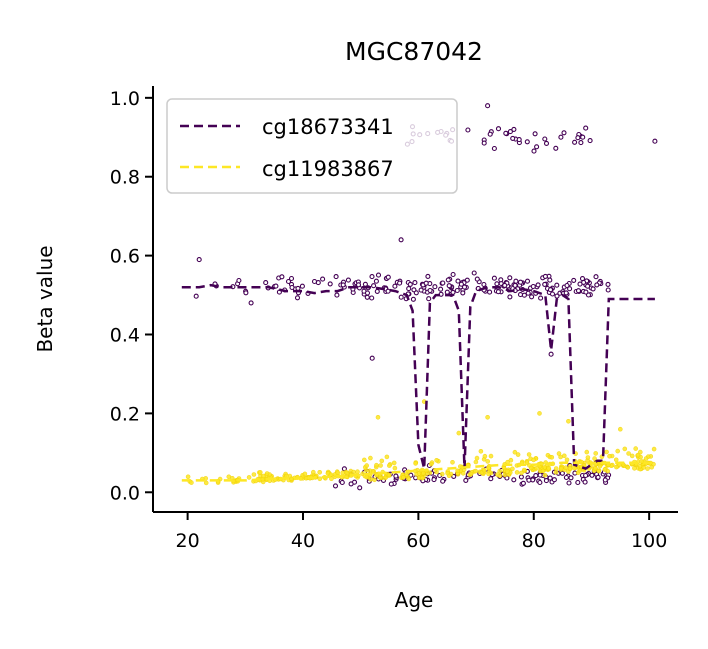 Image resolution: width=708 pixels, height=649 pixels. I want to click on x-tick-label: 80, so click(534, 541).